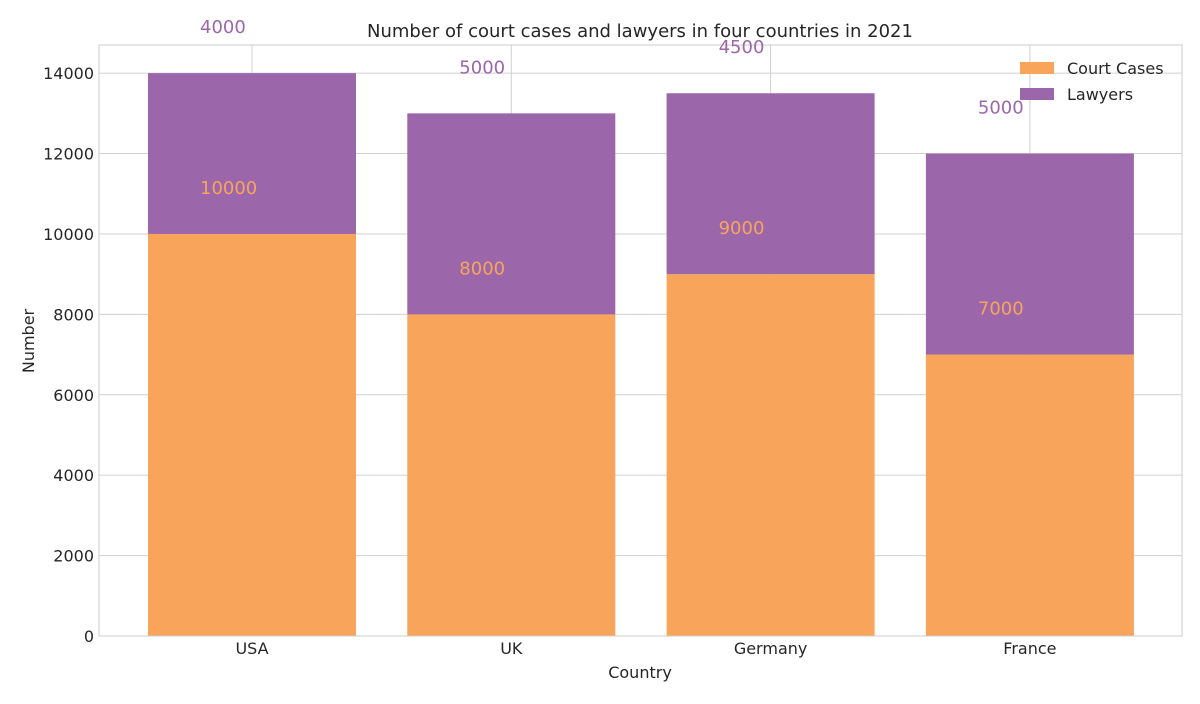 The image size is (1200, 704). I want to click on data-label-lawyers-uk: 5000, so click(482, 67).